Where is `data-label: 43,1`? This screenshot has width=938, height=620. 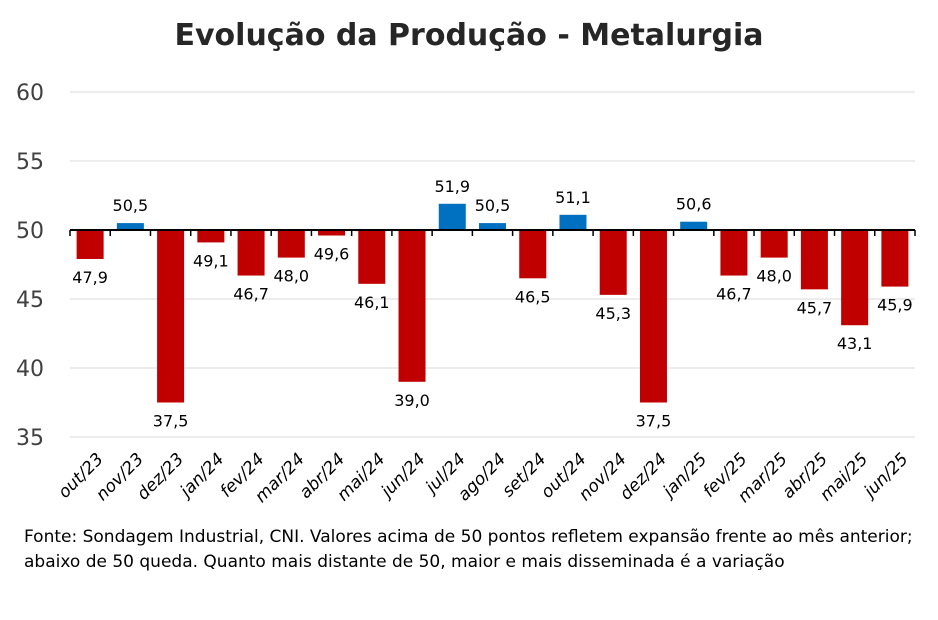
data-label: 43,1 is located at coordinates (855, 343).